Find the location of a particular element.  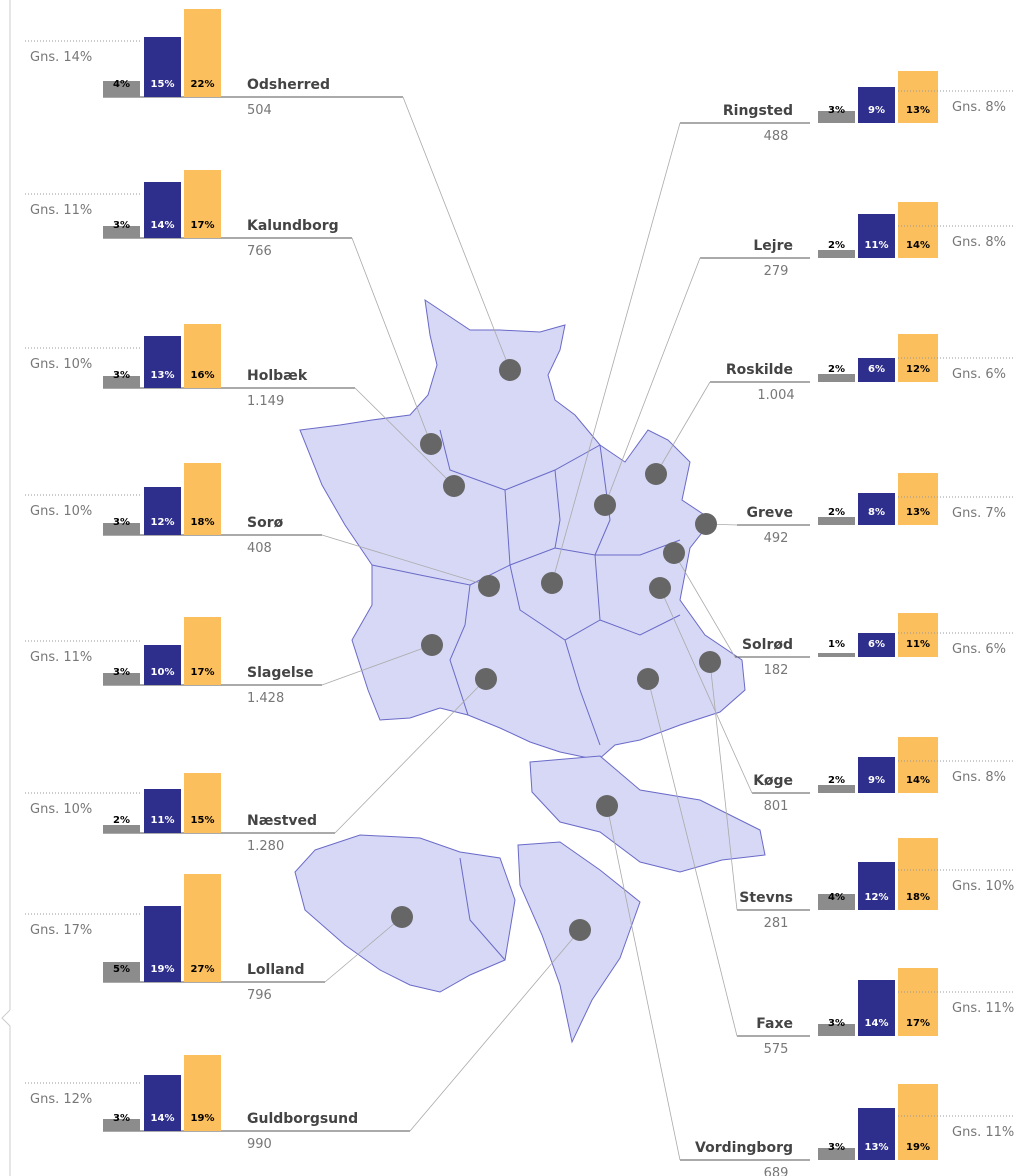

value-label: 17% is located at coordinates (918, 1023).